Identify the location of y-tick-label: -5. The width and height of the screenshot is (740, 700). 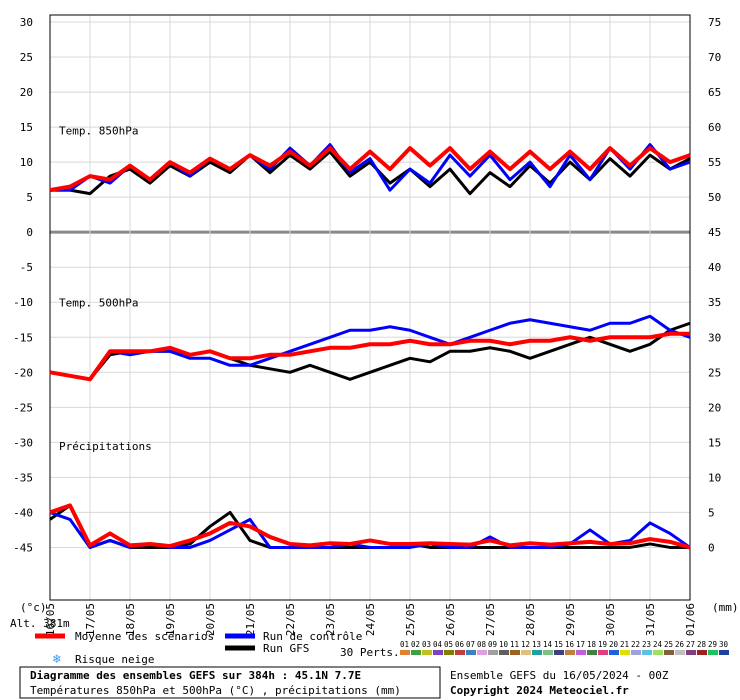
(26, 267).